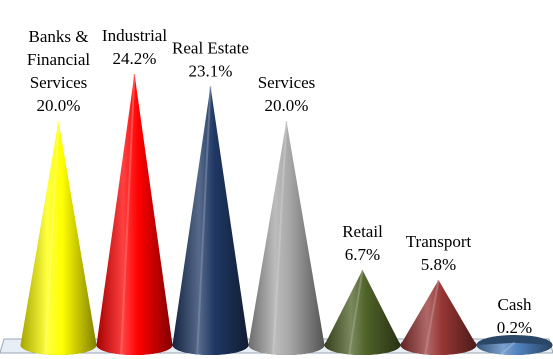 The width and height of the screenshot is (553, 359). Describe the element at coordinates (514, 327) in the screenshot. I see `value-label: 0.2%` at that location.